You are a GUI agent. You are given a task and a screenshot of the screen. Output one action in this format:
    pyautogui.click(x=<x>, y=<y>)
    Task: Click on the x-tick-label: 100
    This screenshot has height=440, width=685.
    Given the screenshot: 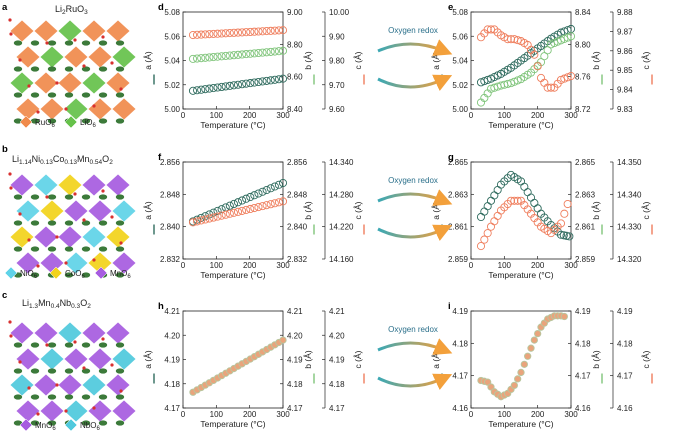 What is the action you would take?
    pyautogui.click(x=217, y=265)
    